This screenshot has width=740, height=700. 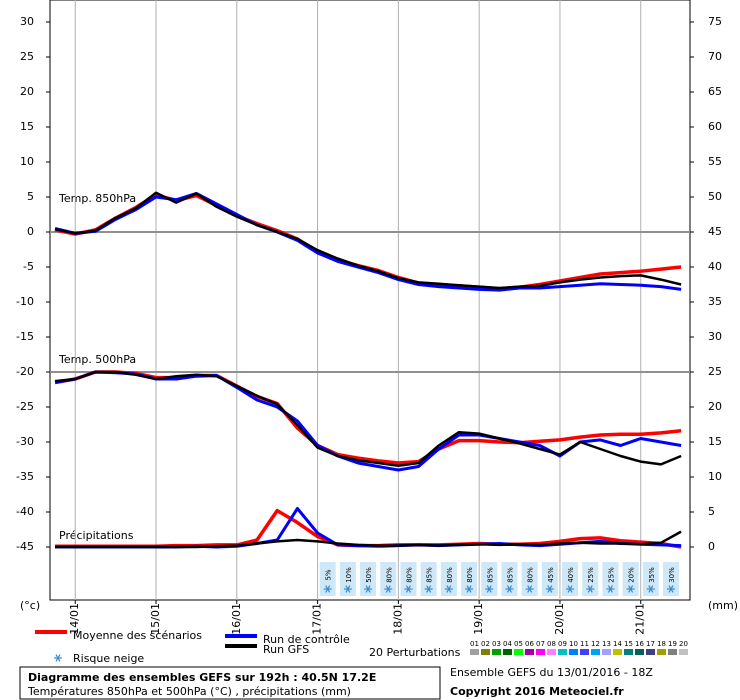 I want to click on y2-tick-label: 75, so click(x=715, y=21).